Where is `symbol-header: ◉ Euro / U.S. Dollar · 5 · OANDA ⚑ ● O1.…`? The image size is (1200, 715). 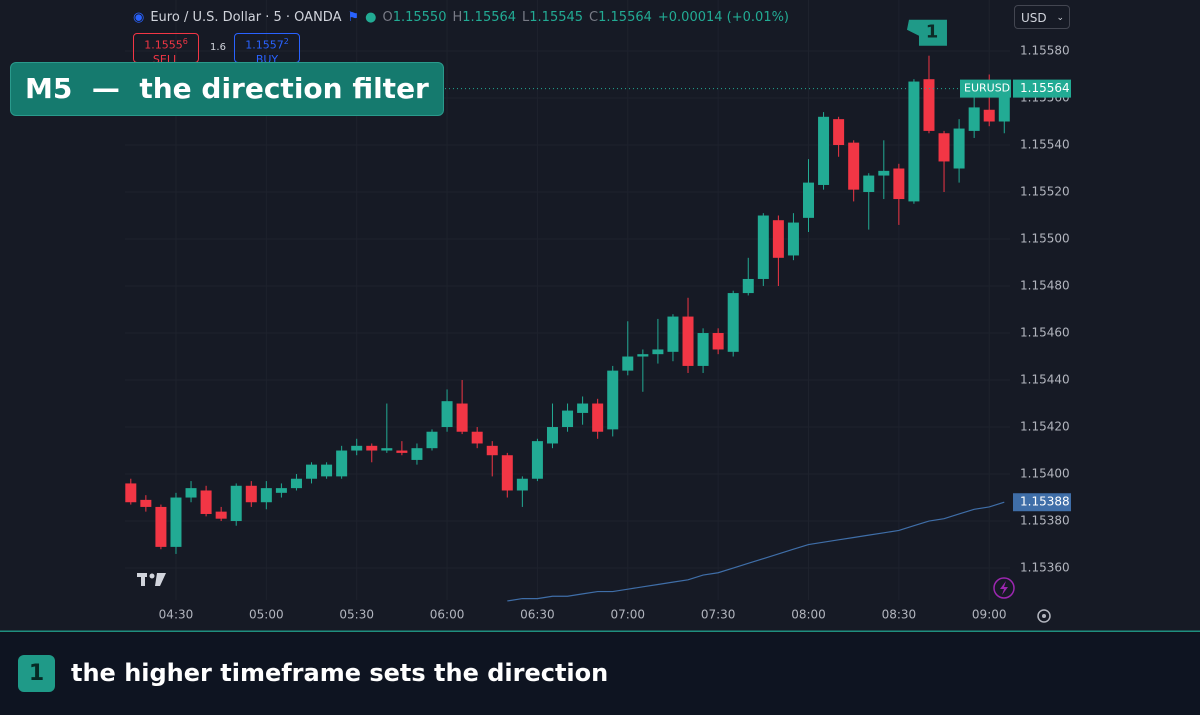 symbol-header: ◉ Euro / U.S. Dollar · 5 · OANDA ⚑ ● O1.… is located at coordinates (461, 17).